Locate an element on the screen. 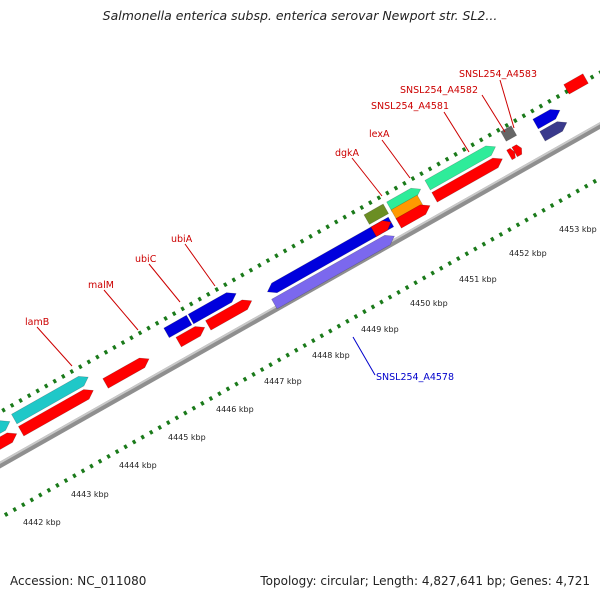 The image size is (600, 600). gene-label-lamB: lamB is located at coordinates (37, 322).